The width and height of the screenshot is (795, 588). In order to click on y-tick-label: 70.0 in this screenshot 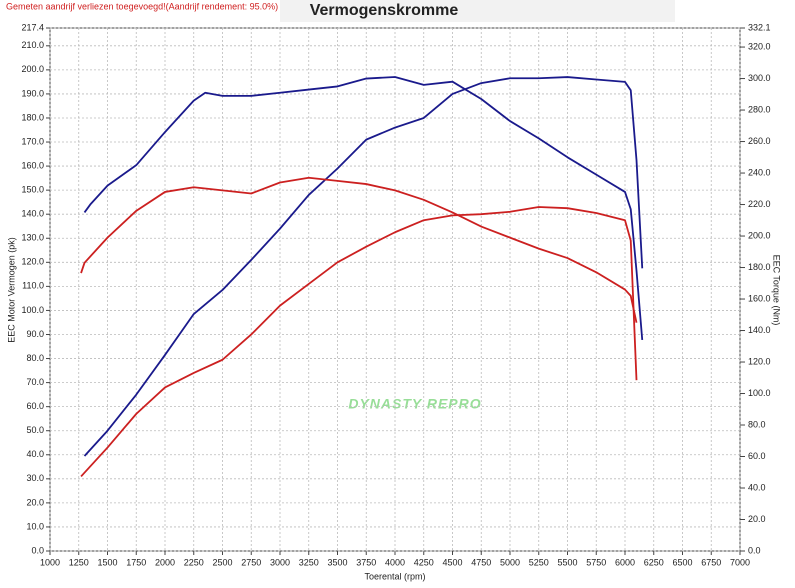, I will do `click(35, 382)`.